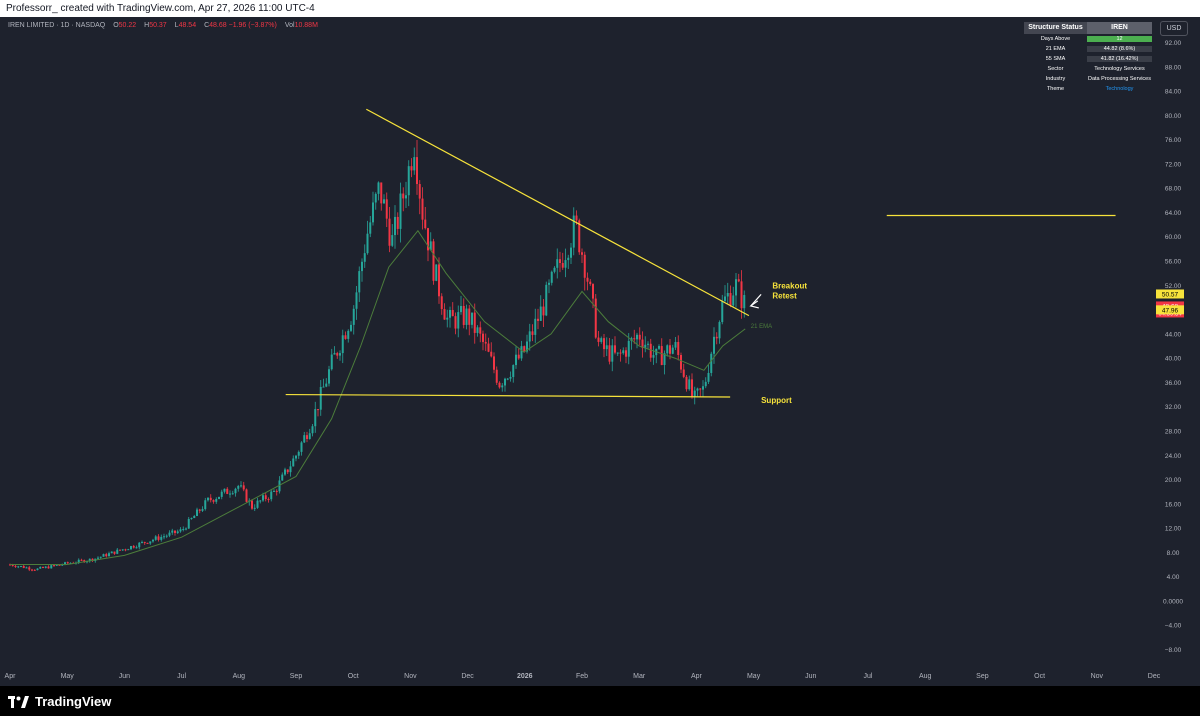 Image resolution: width=1200 pixels, height=716 pixels. I want to click on status-table-title: Structure Status, so click(1055, 27).